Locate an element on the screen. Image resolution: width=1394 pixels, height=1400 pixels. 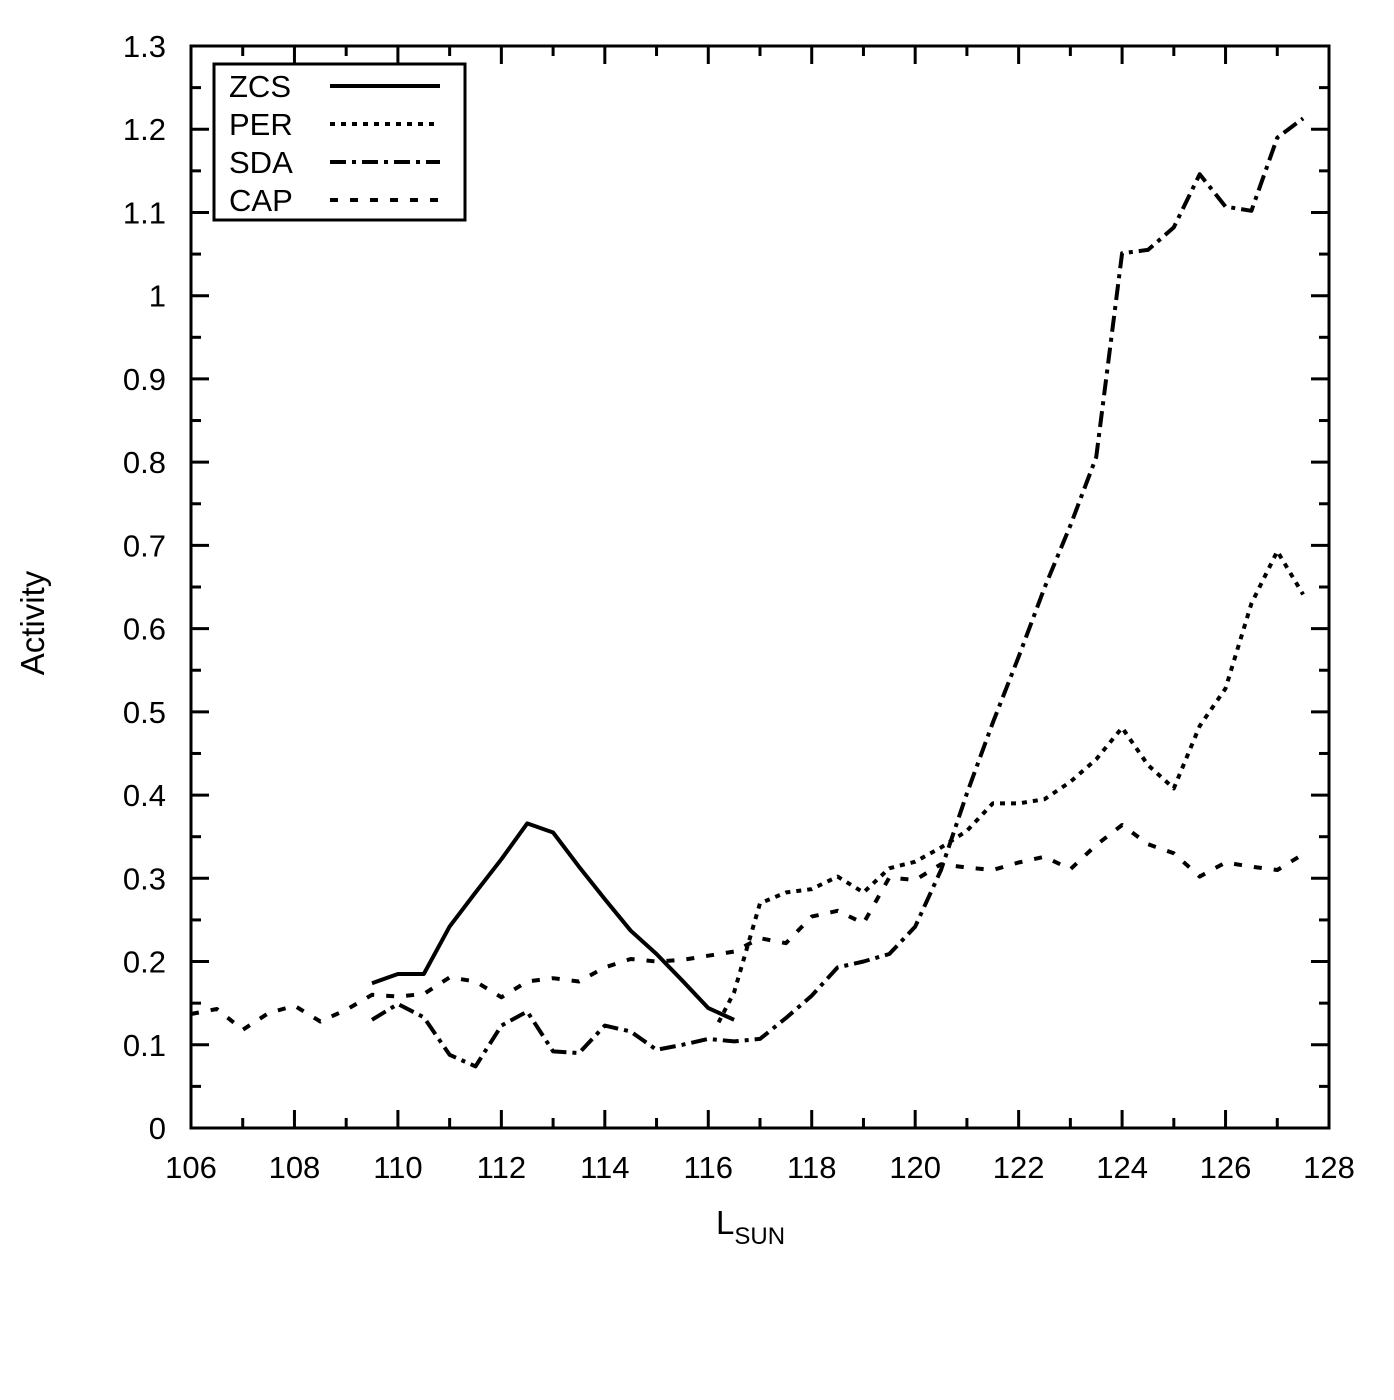
series-line-per is located at coordinates (1010, 786).